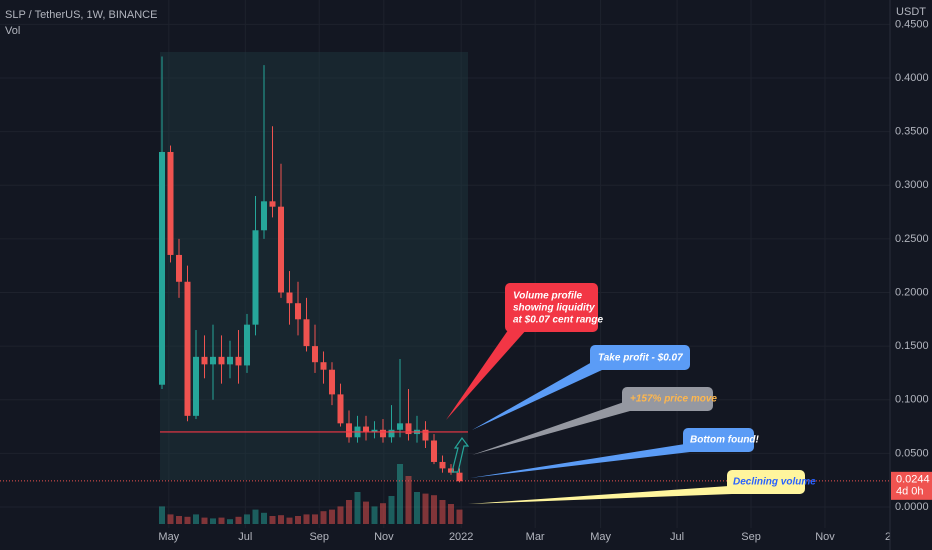  I want to click on last-price-badge, so click(911, 485).